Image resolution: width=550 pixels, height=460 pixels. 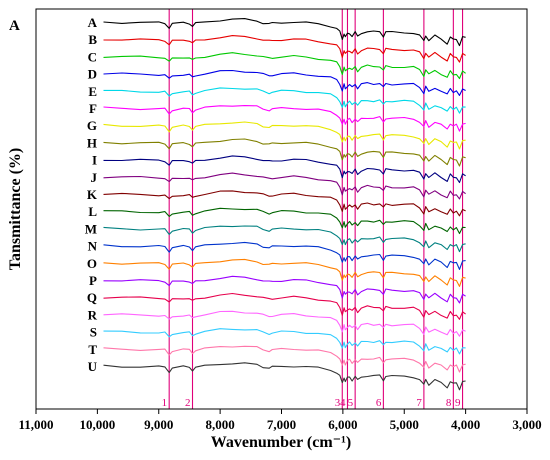 I want to click on series-label-H: H, so click(x=92, y=142).